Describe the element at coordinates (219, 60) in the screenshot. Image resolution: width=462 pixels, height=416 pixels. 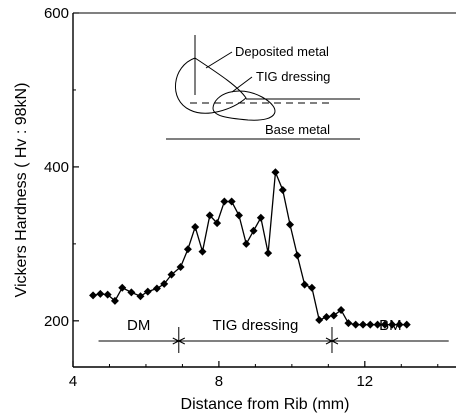
I see `deposited-metal-leader` at that location.